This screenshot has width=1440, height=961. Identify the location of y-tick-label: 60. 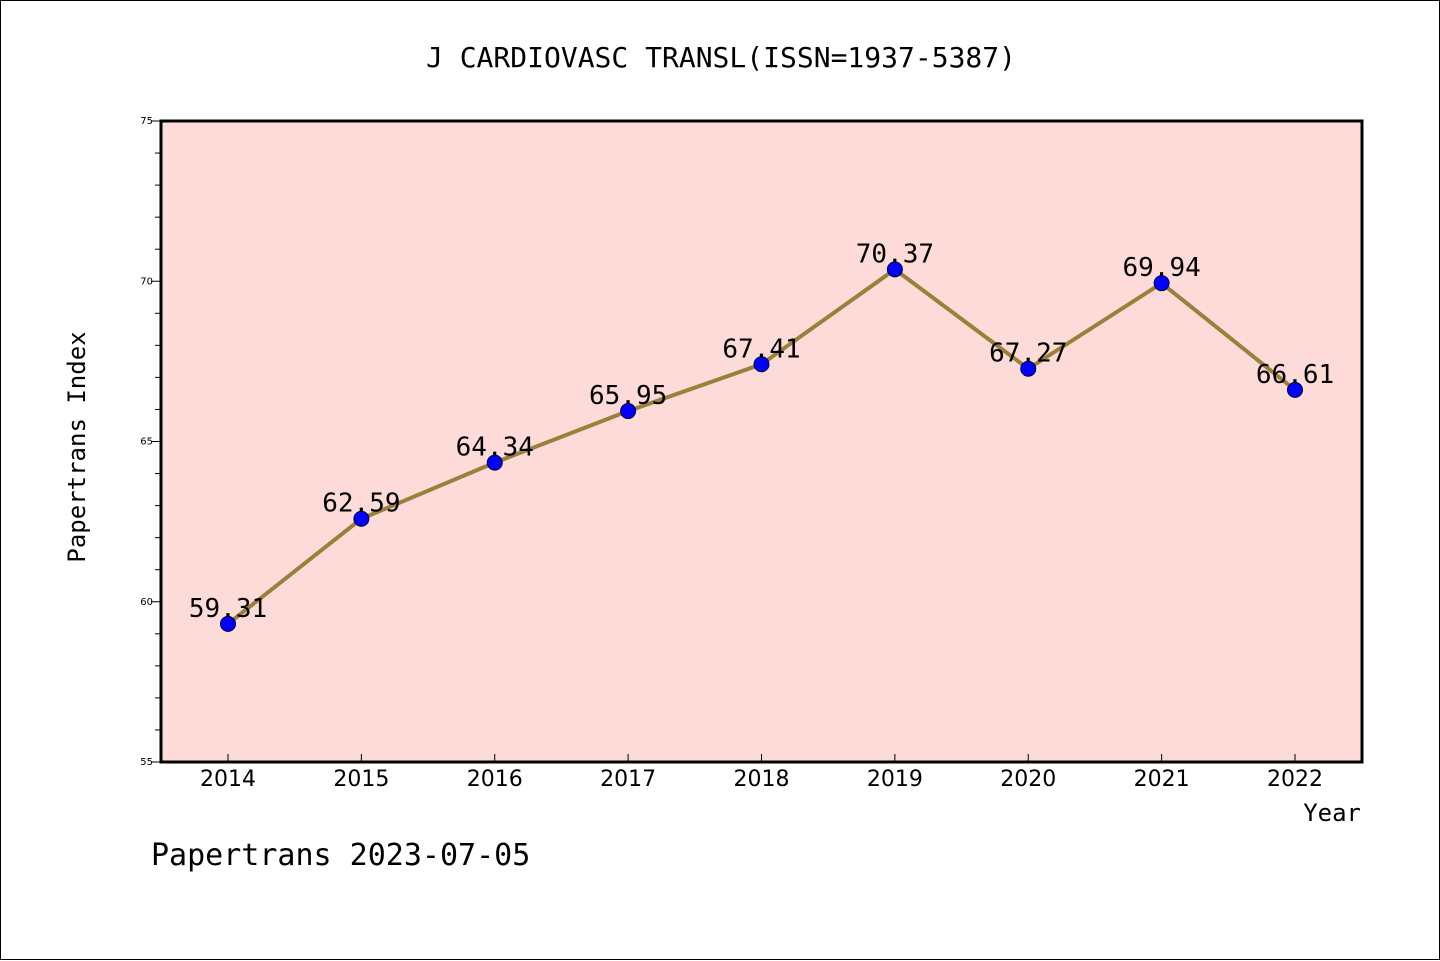
(146, 602).